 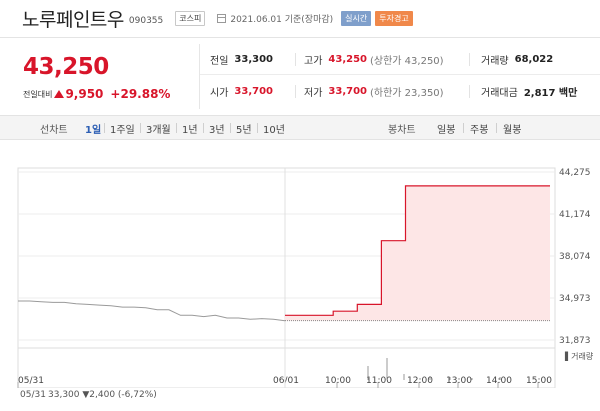 What do you see at coordinates (84, 94) in the screenshot?
I see `change-value: 9,950` at bounding box center [84, 94].